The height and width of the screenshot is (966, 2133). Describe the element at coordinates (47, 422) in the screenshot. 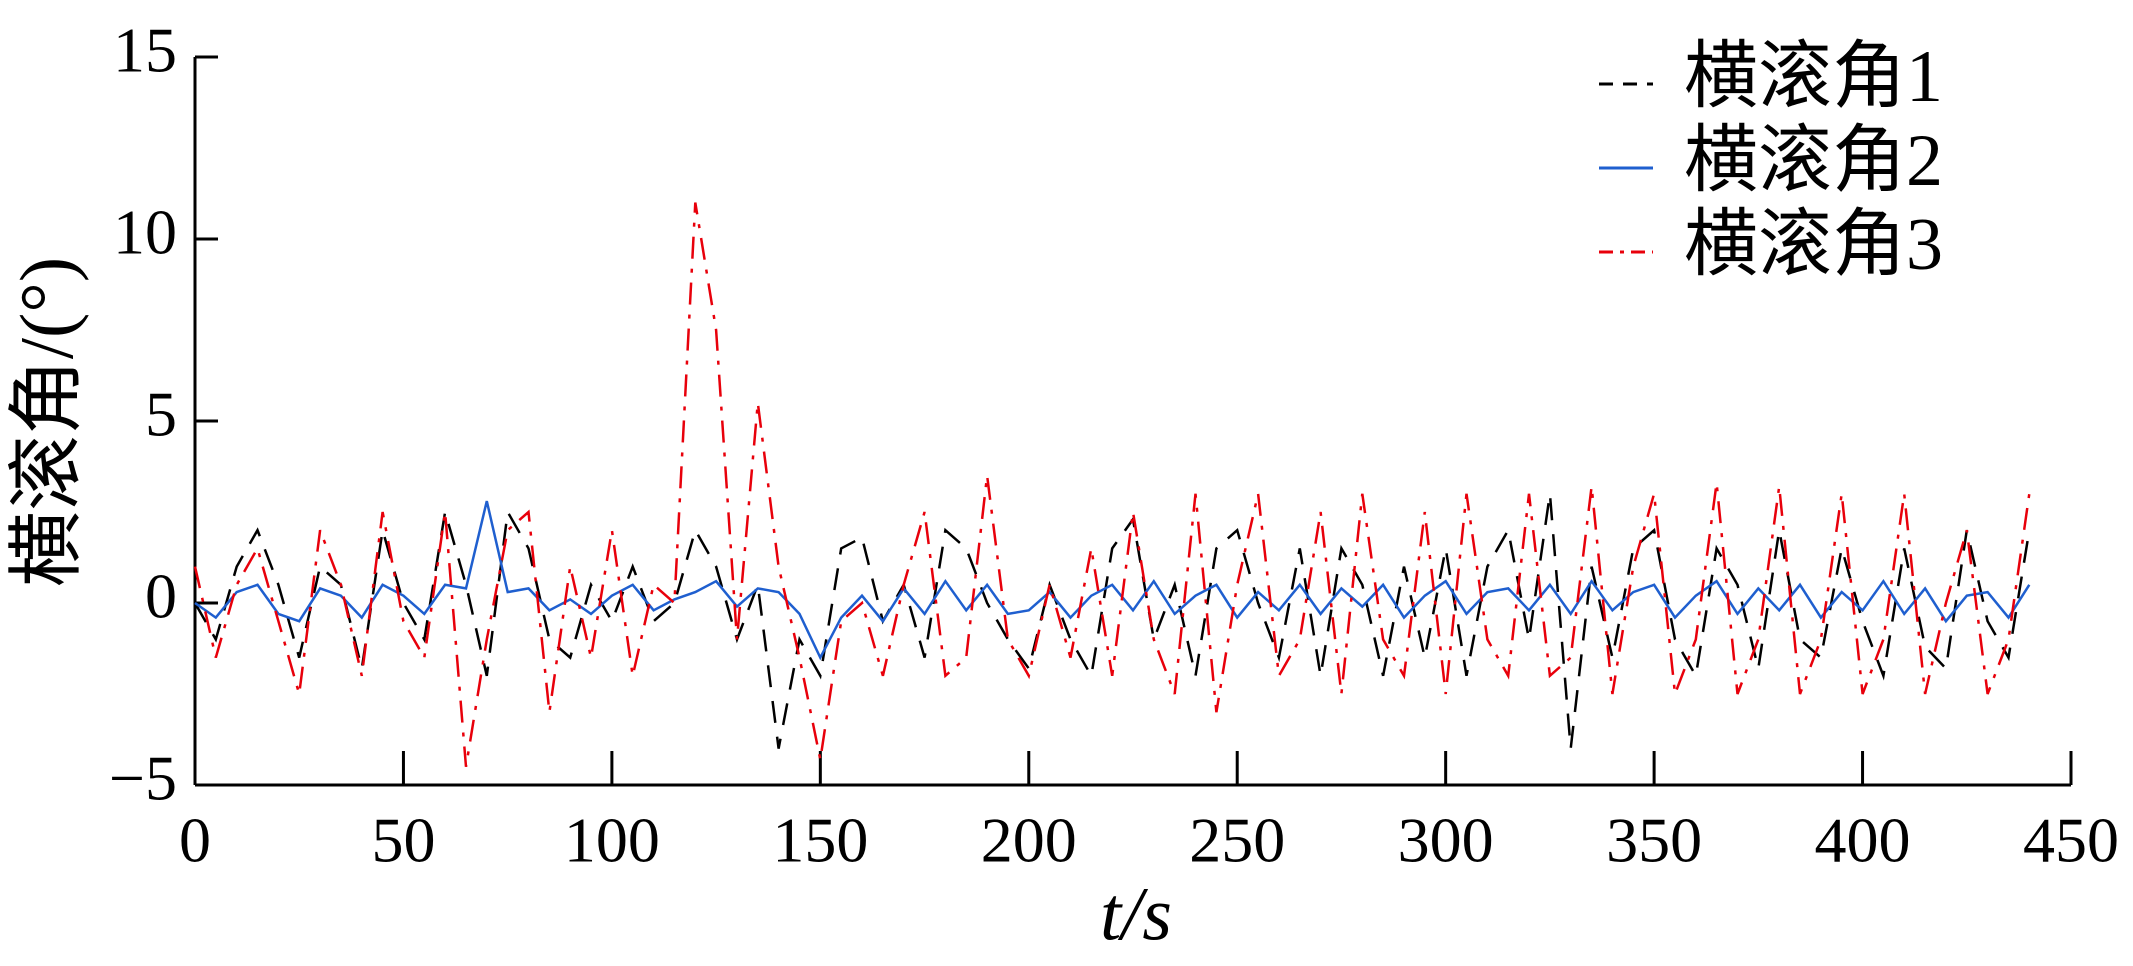

I see `y-axis-label: 横滚角/(°)` at that location.